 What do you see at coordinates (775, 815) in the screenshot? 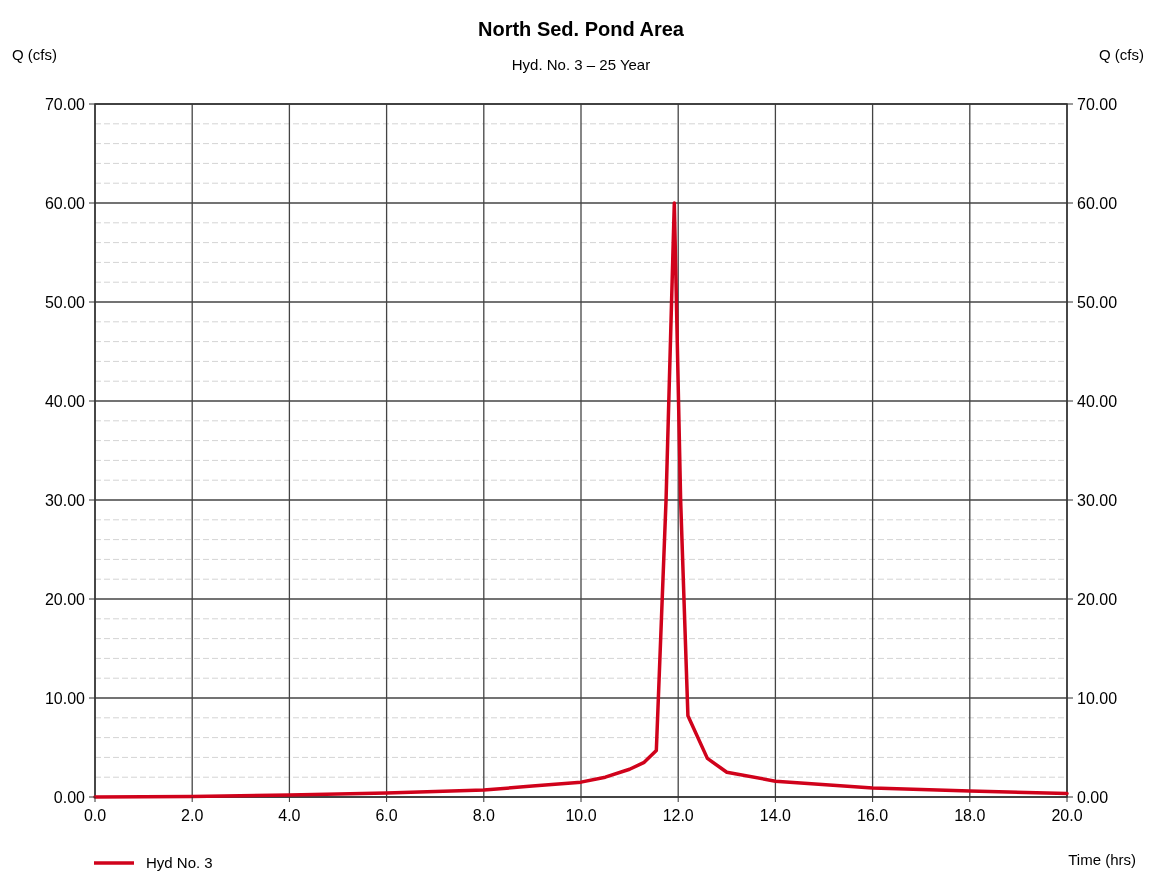
I see `x-tick-label: 14.0` at bounding box center [775, 815].